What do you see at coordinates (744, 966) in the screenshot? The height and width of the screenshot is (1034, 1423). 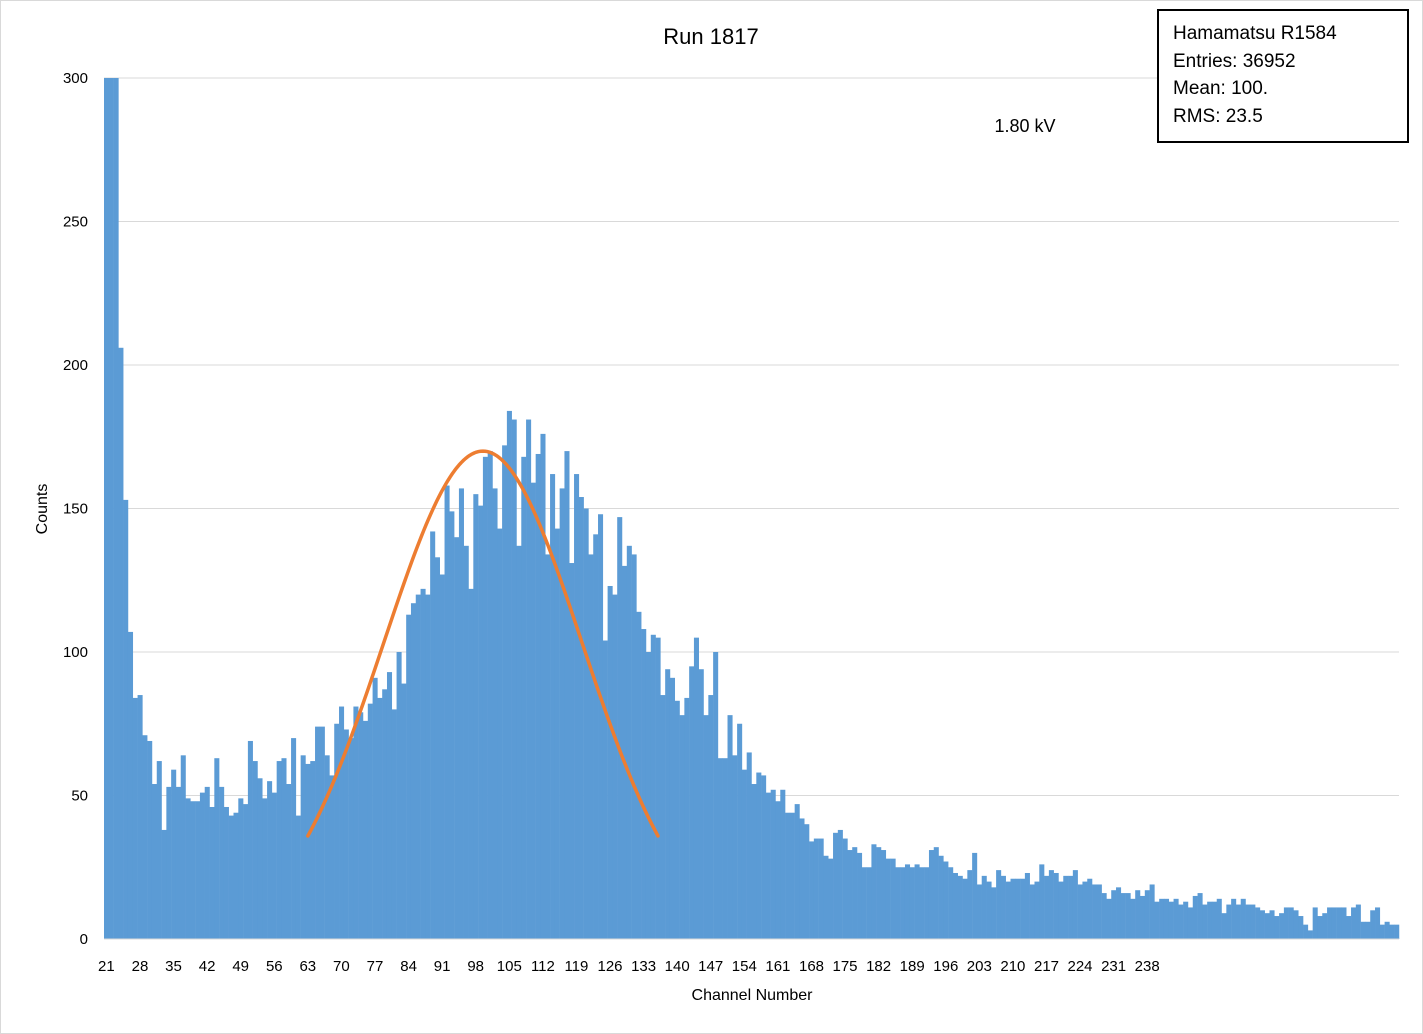 I see `x-tick-label-154: 154` at bounding box center [744, 966].